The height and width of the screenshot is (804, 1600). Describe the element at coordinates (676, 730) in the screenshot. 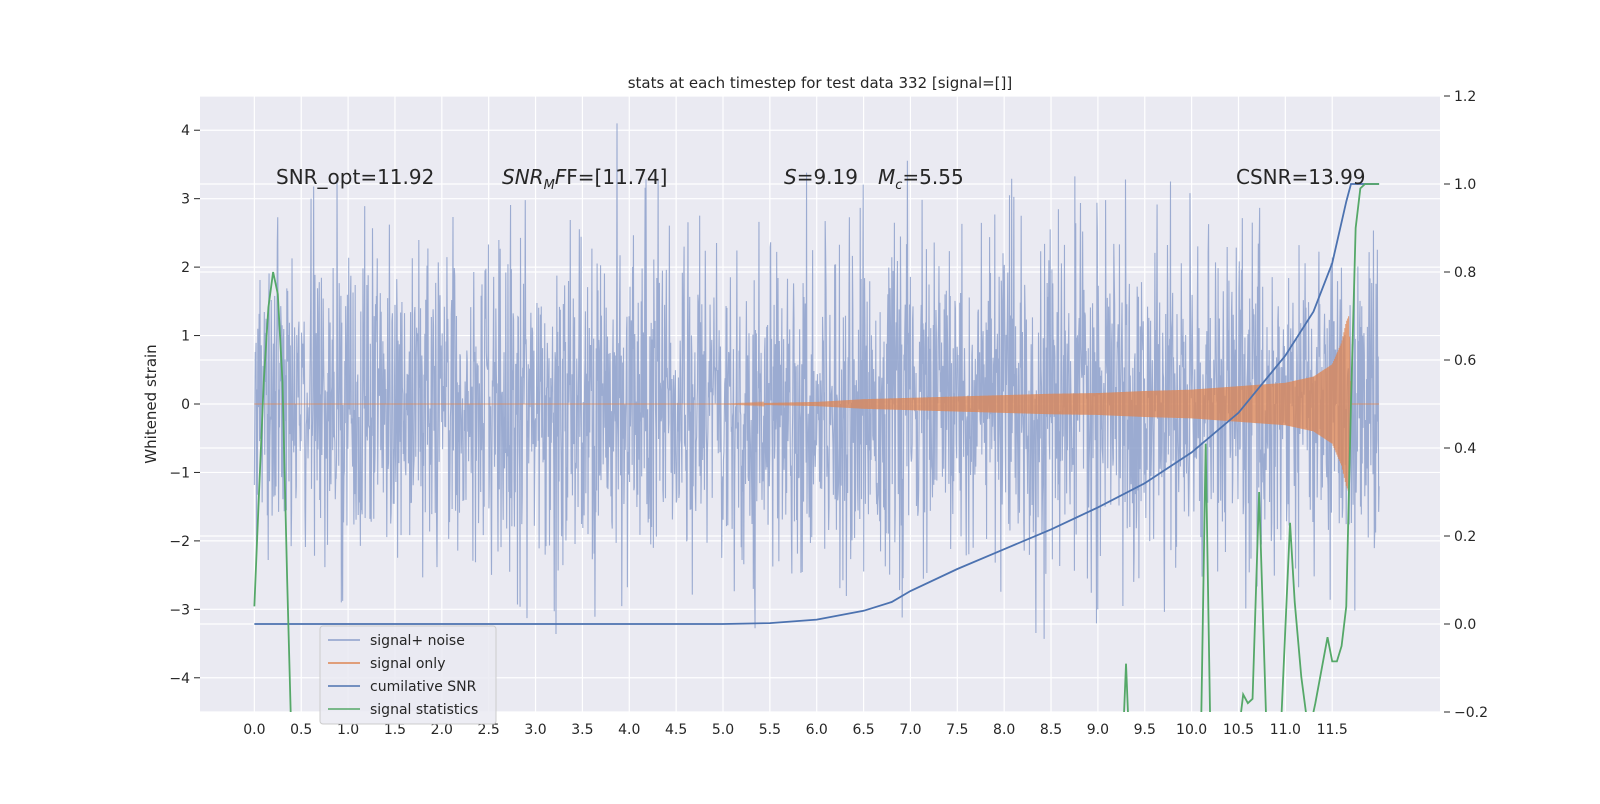

I see `x-tick-label: 4.5` at that location.